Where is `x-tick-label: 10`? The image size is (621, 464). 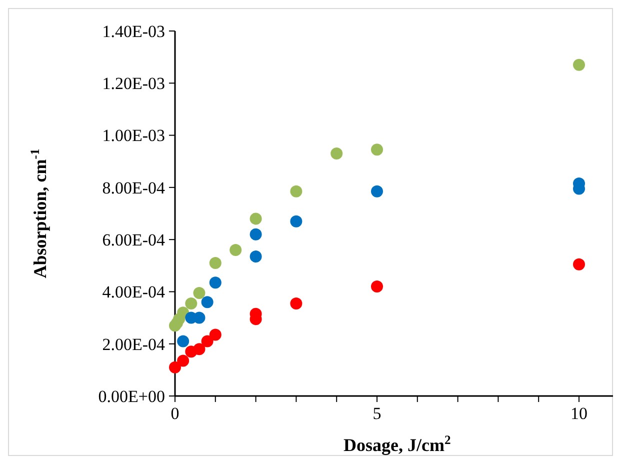
x-tick-label: 10 is located at coordinates (579, 413).